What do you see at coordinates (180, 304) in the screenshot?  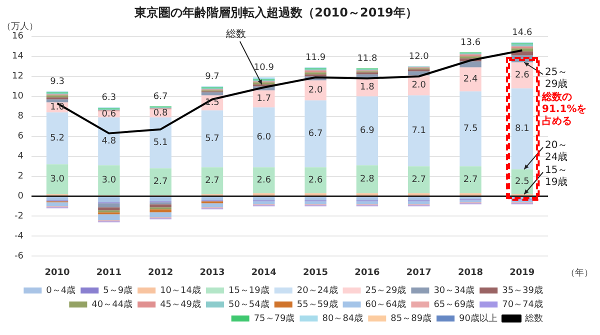 I see `legend-label: 45～49歳` at bounding box center [180, 304].